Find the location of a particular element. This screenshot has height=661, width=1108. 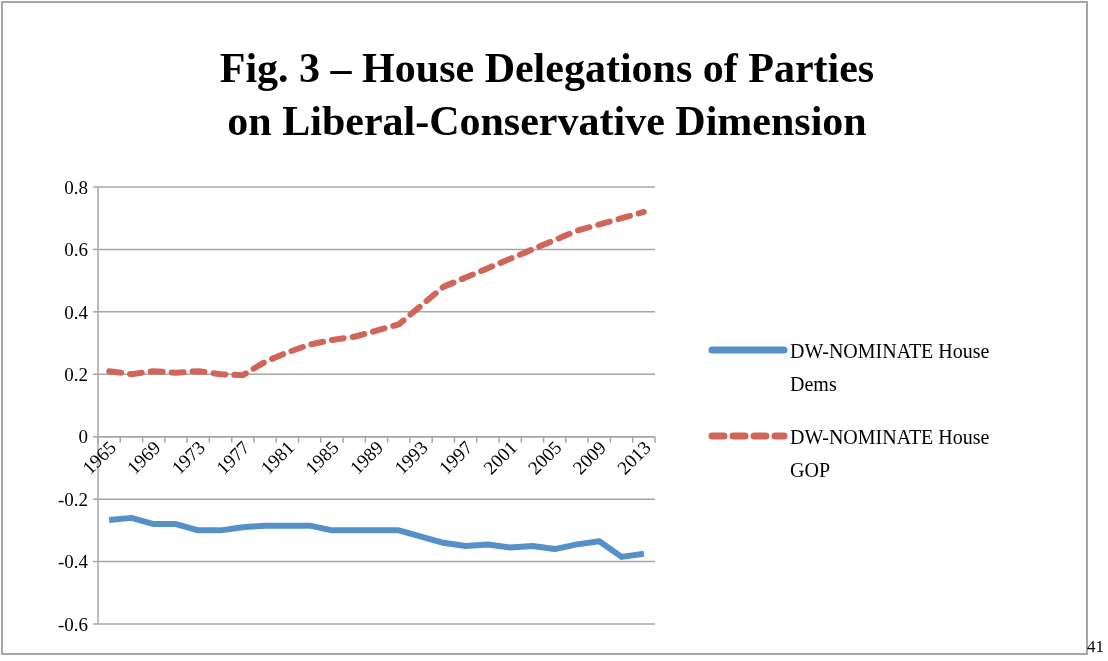

y-tick-label: 0 is located at coordinates (83, 437).